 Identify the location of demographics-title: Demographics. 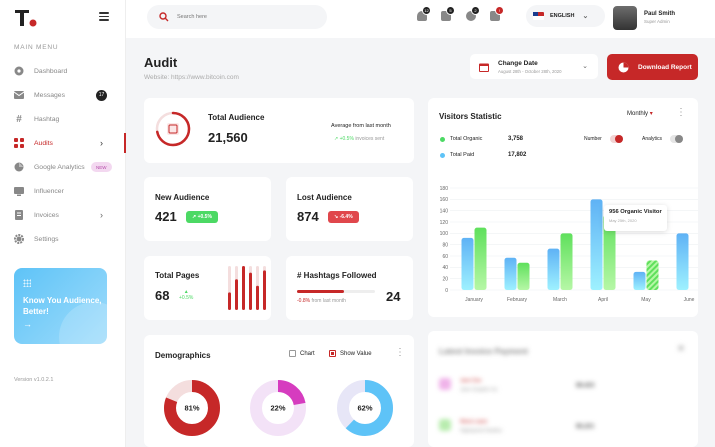
(183, 355).